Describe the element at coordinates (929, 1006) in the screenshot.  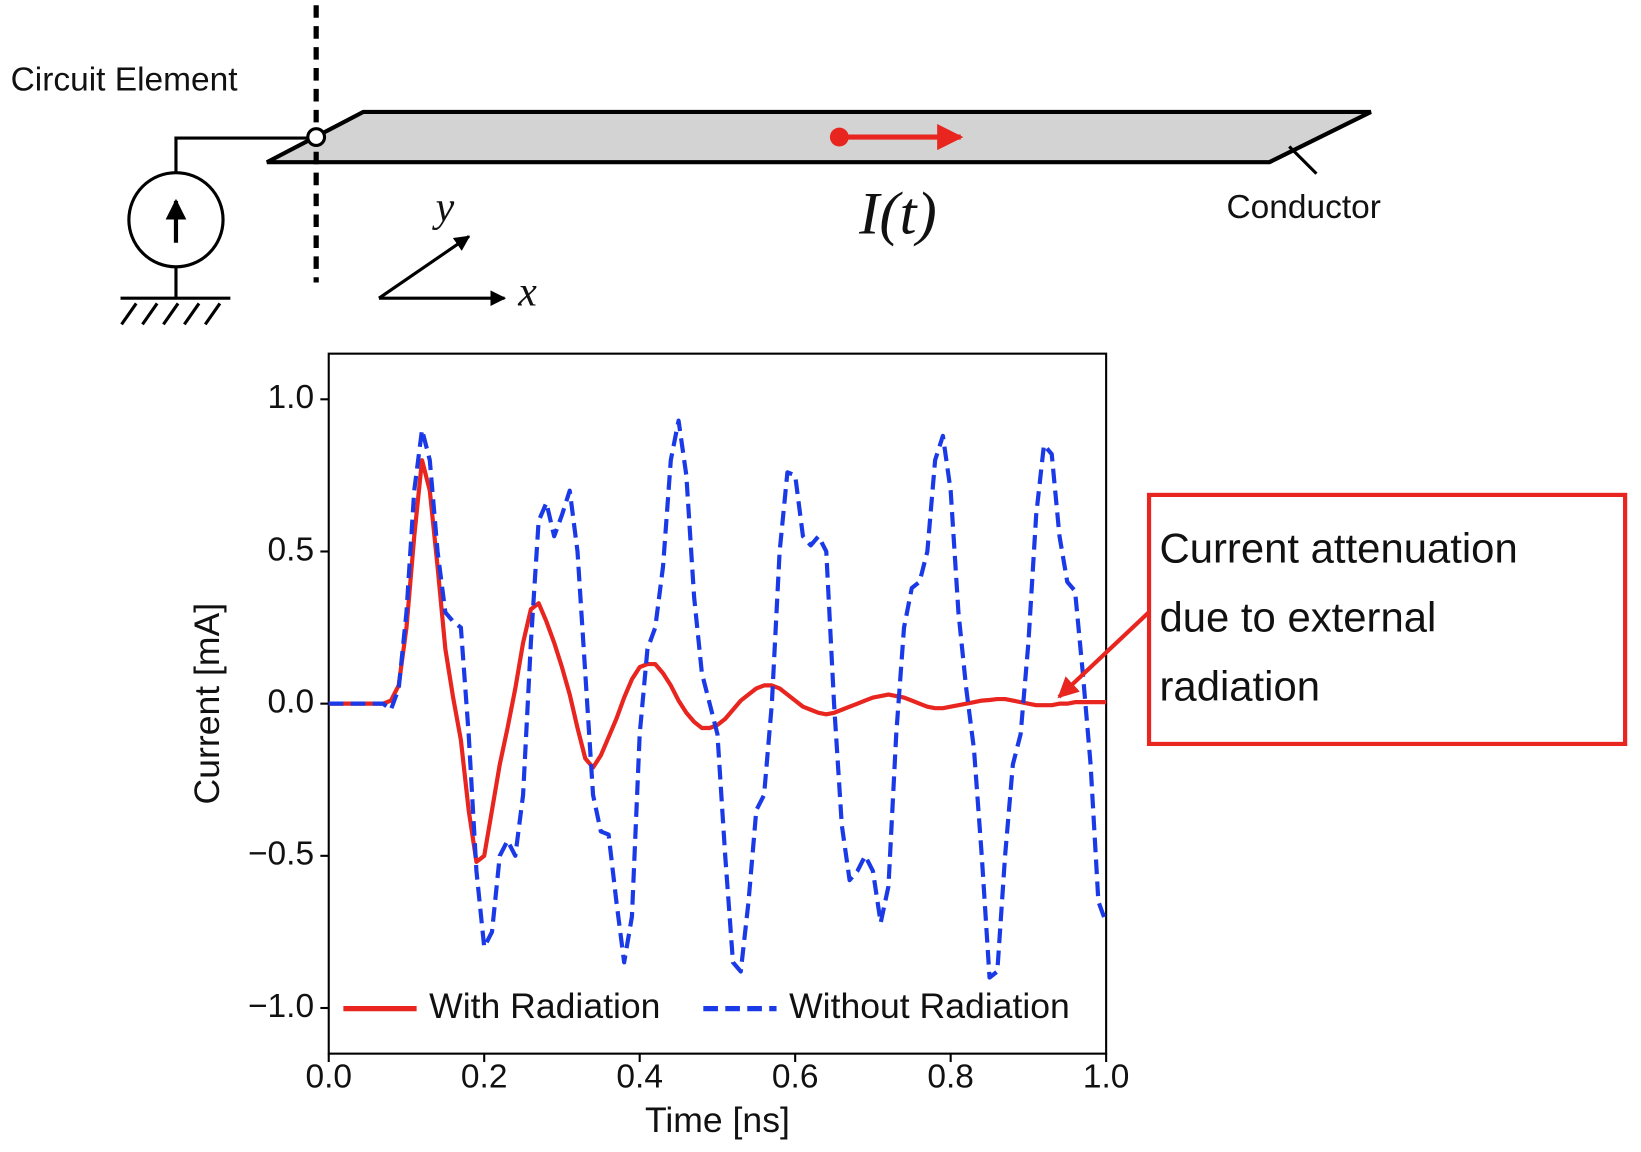
I see `legend-label: Without Radiation` at that location.